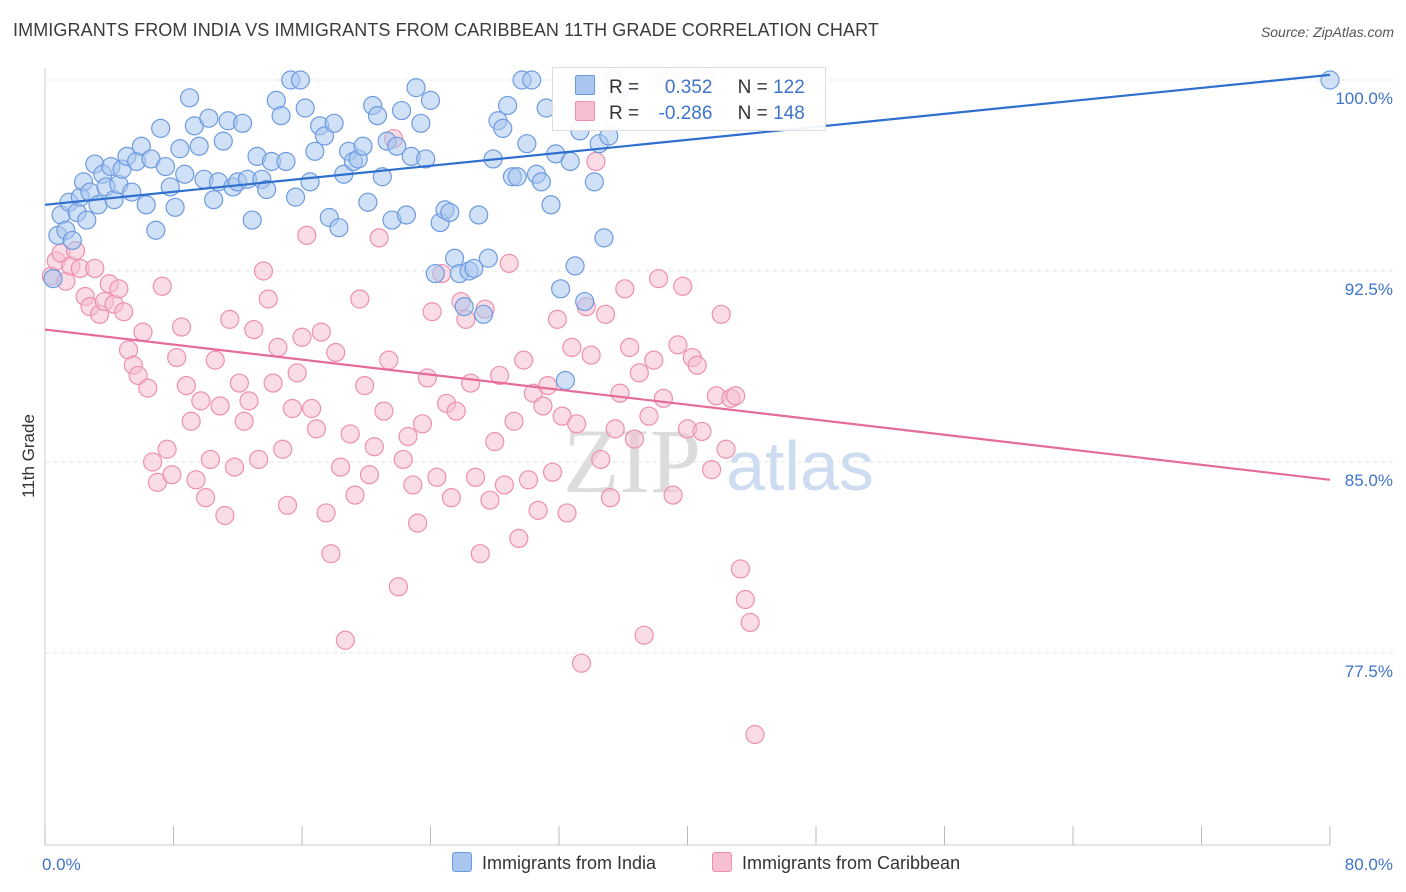  What do you see at coordinates (690, 113) in the screenshot?
I see `legend-row-caribbean: R = -0.286 N = 148` at bounding box center [690, 113].